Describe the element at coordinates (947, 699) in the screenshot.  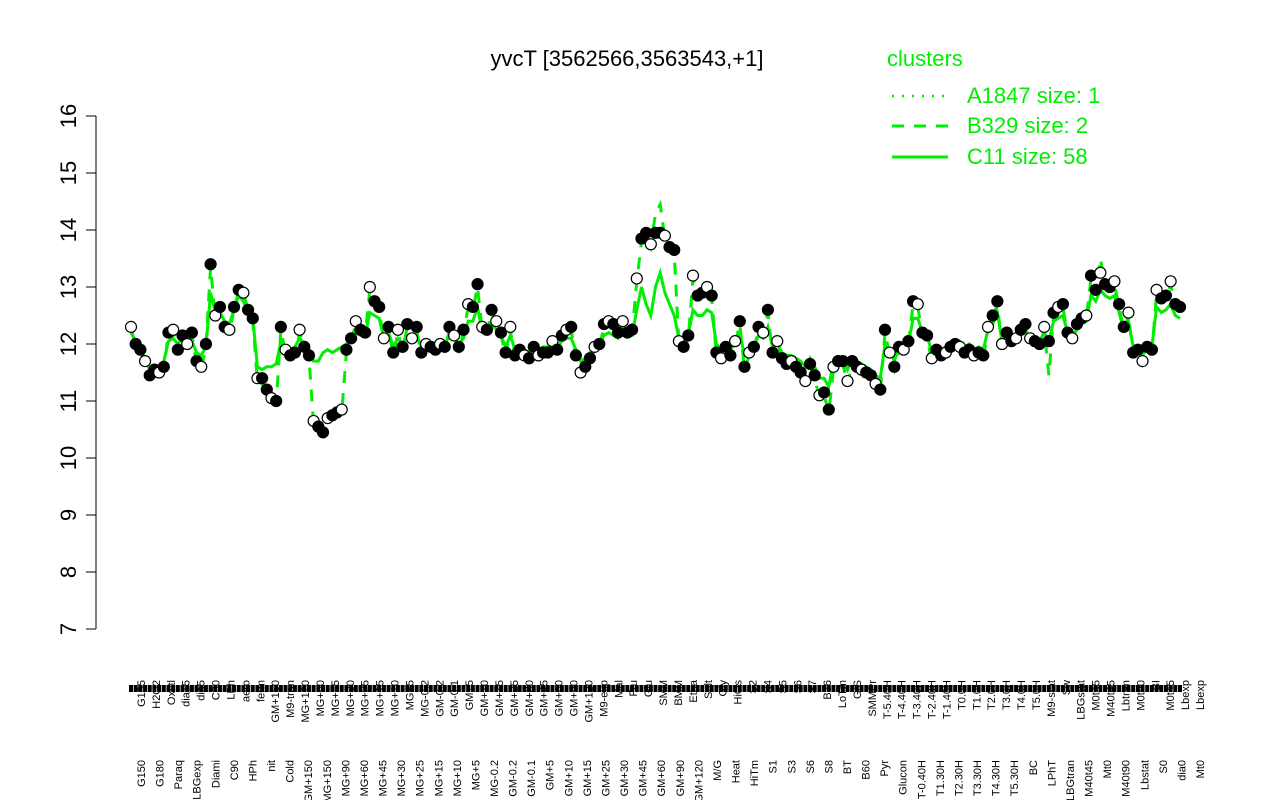
I see `x-tick-label: T-1.40H` at that location.